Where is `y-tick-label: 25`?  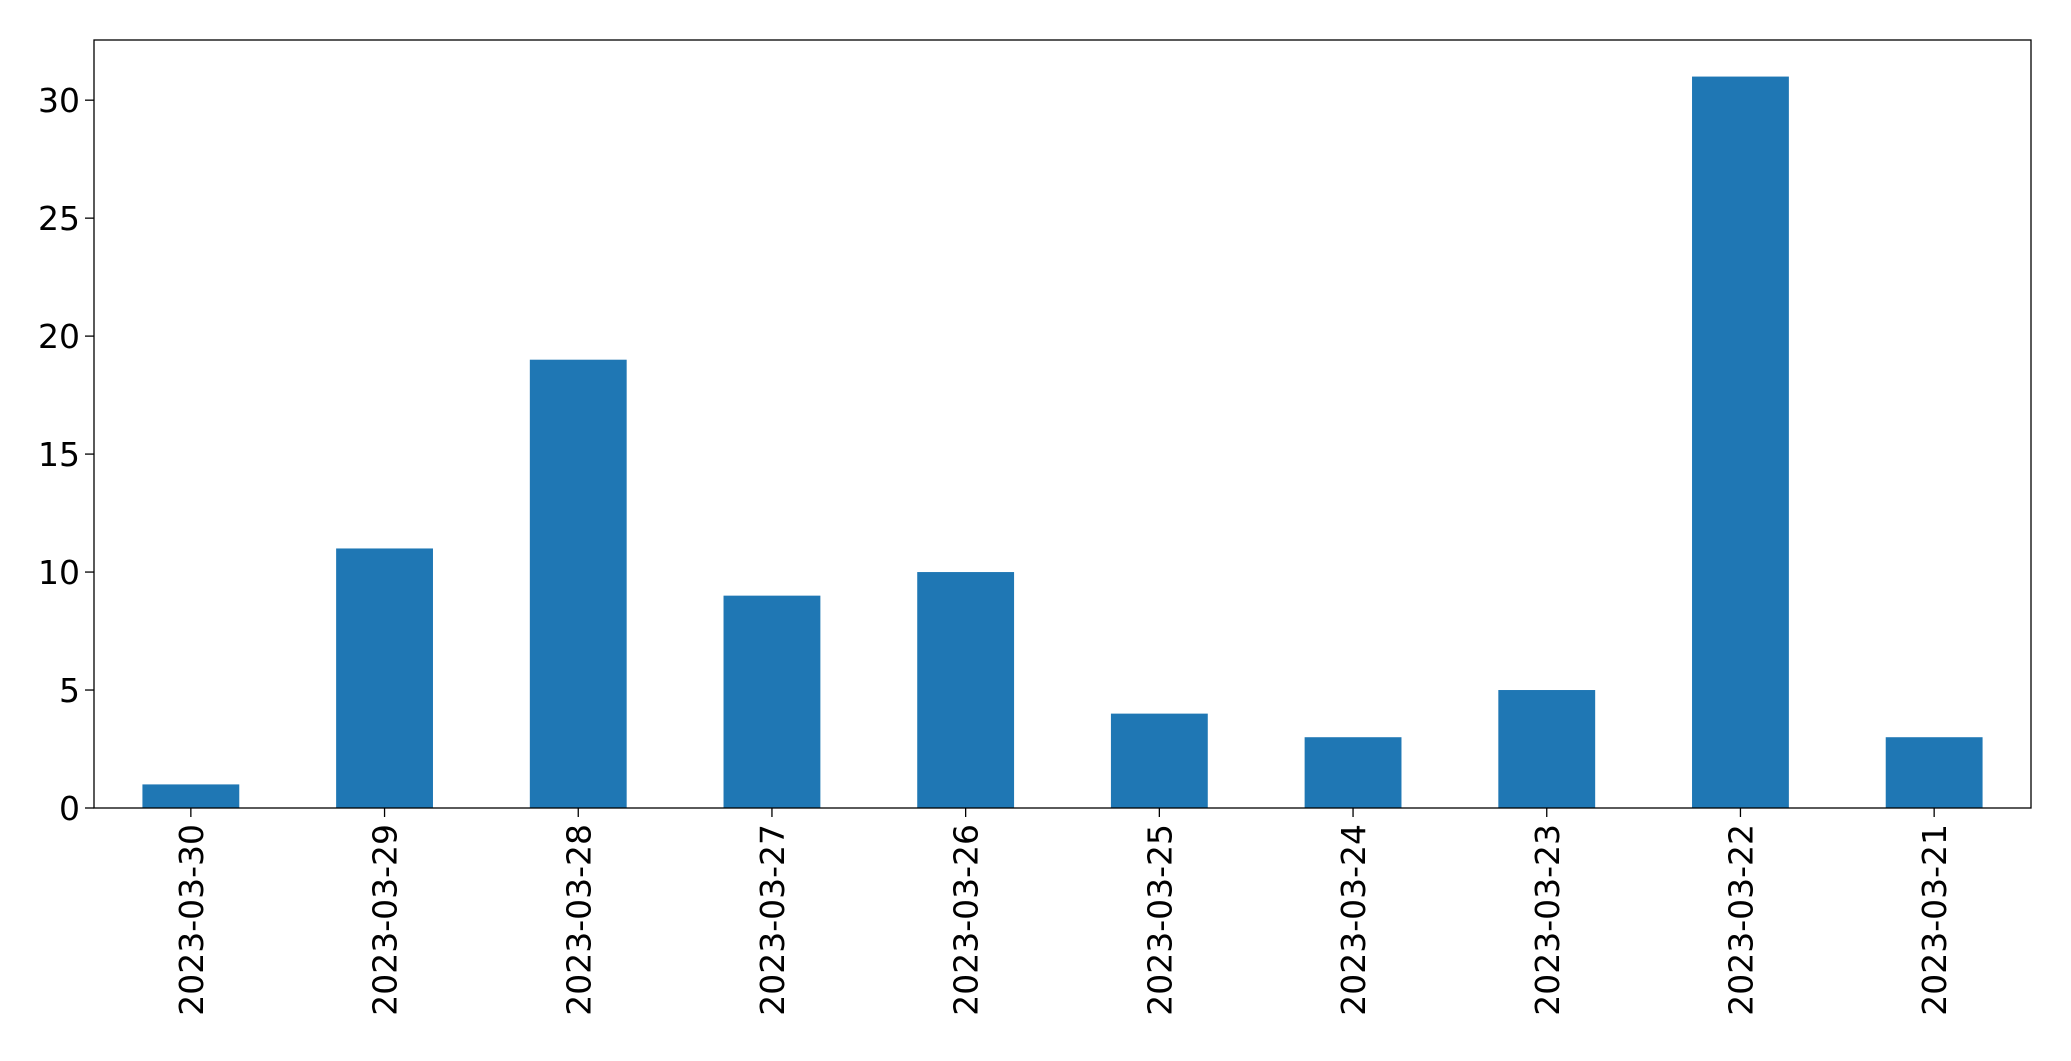
y-tick-label: 25 is located at coordinates (59, 218).